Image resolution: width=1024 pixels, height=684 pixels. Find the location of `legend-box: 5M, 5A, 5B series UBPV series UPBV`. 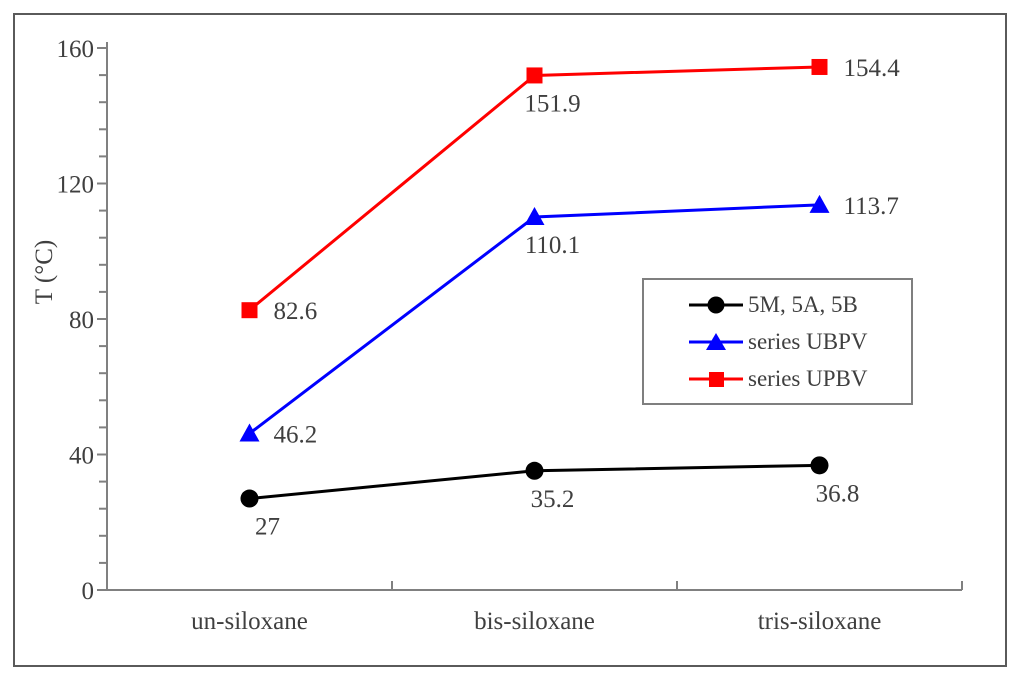

legend-box: 5M, 5A, 5B series UBPV series UPBV is located at coordinates (777, 341).